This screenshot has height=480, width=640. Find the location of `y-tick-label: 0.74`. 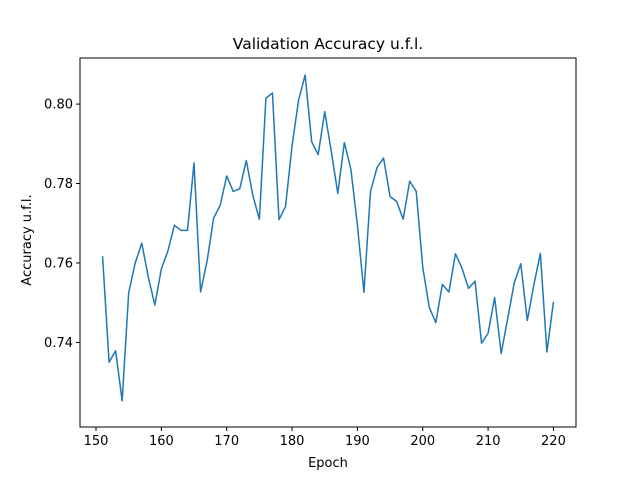

y-tick-label: 0.74 is located at coordinates (58, 343).